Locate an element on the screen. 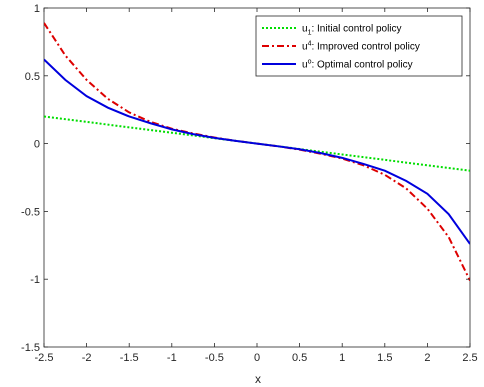  x-tick-label: 1.5 is located at coordinates (384, 358).